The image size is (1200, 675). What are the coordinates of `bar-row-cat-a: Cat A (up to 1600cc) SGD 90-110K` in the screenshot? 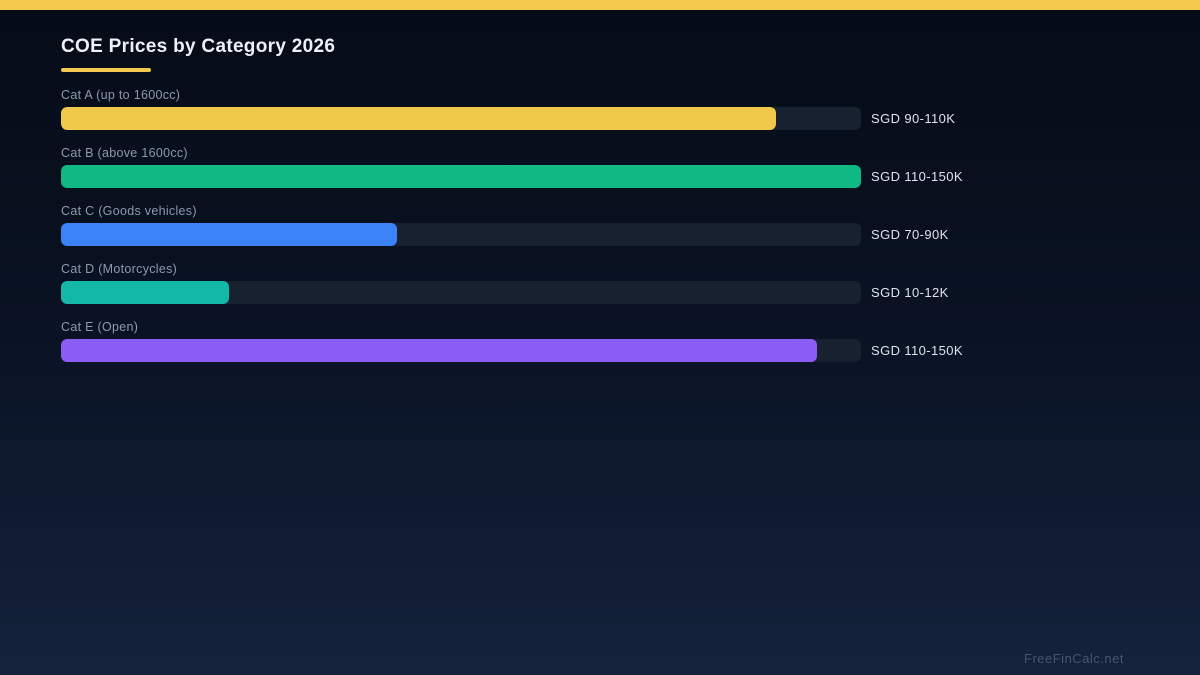 It's located at (601, 109).